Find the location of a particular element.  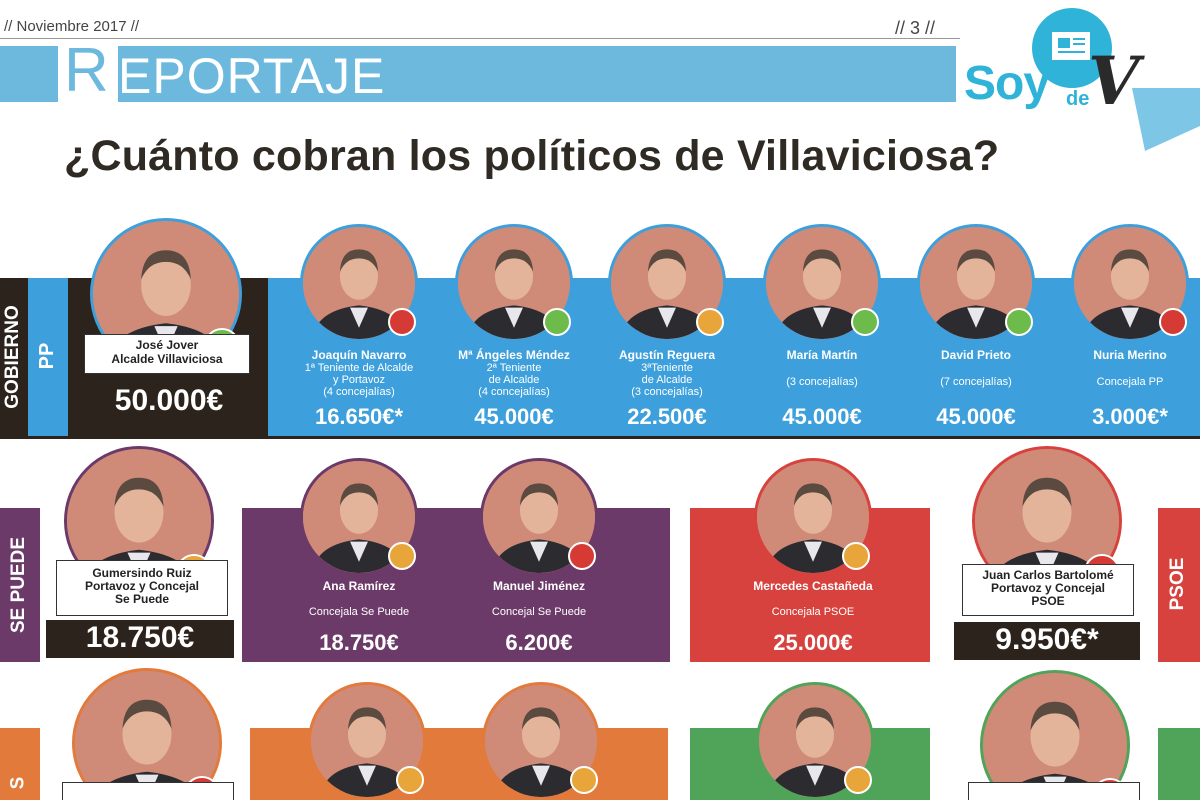

issue-date: // Noviembre 2017 // is located at coordinates (72, 26).